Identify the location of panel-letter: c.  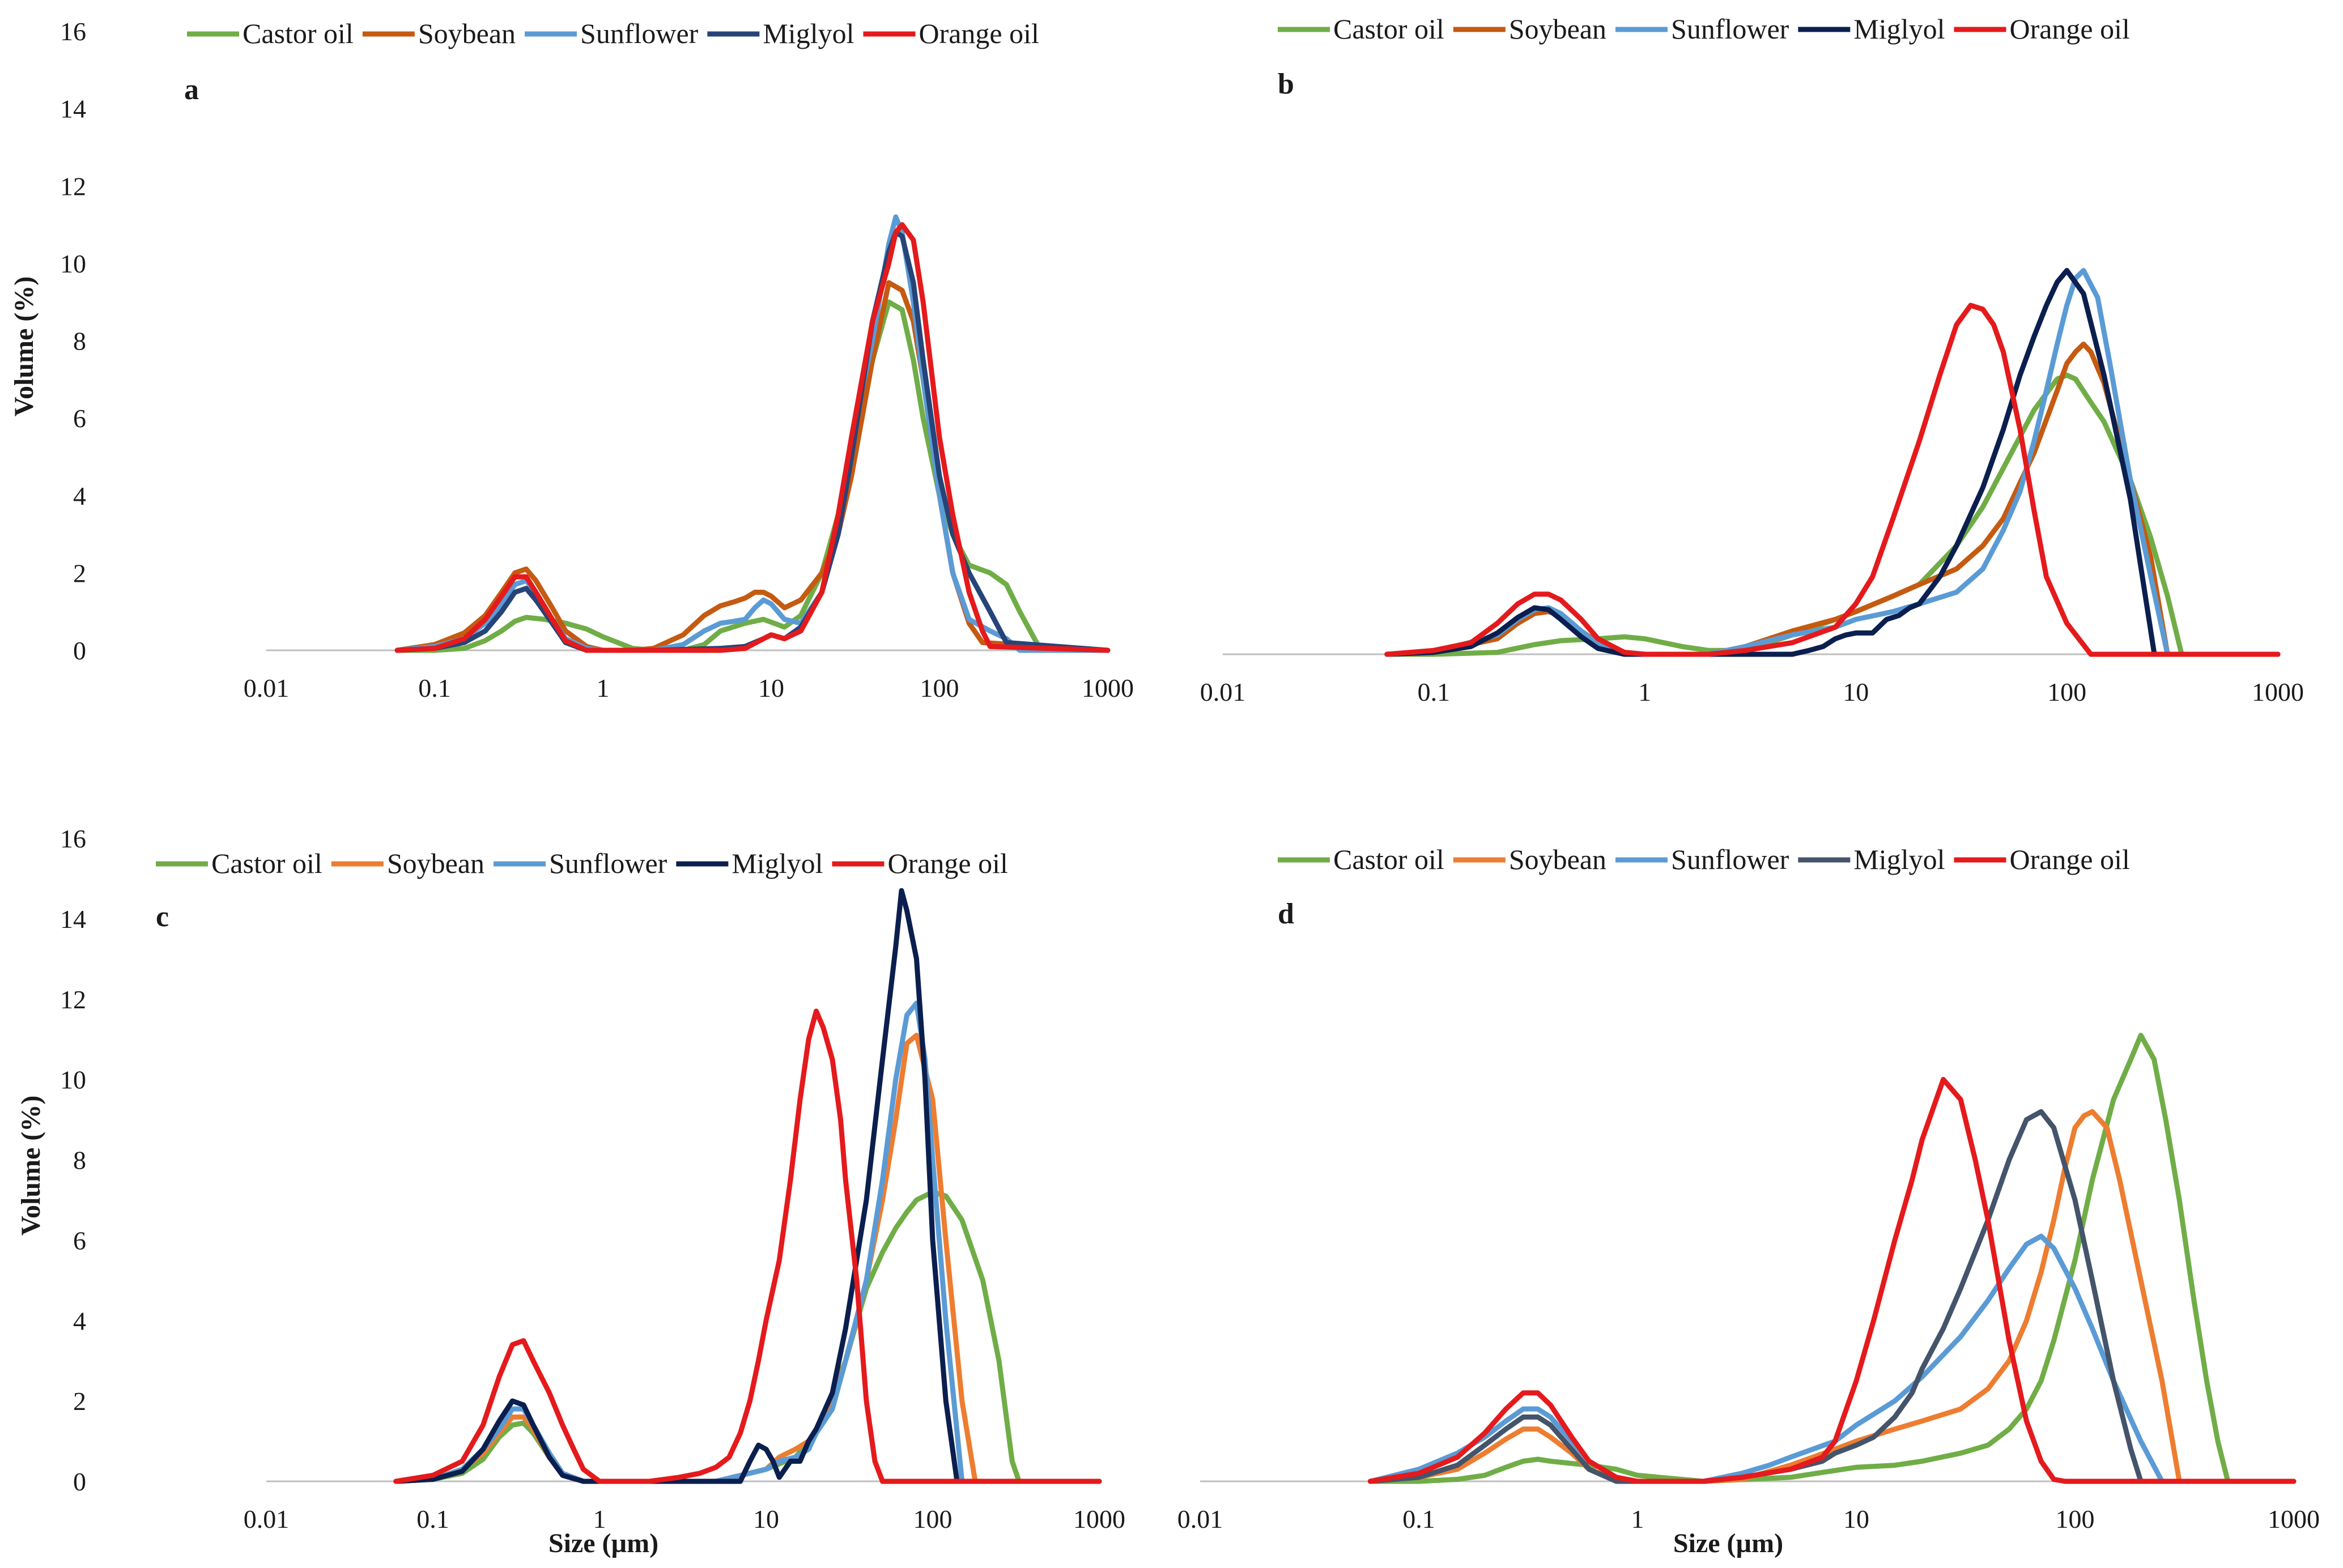
(162, 917).